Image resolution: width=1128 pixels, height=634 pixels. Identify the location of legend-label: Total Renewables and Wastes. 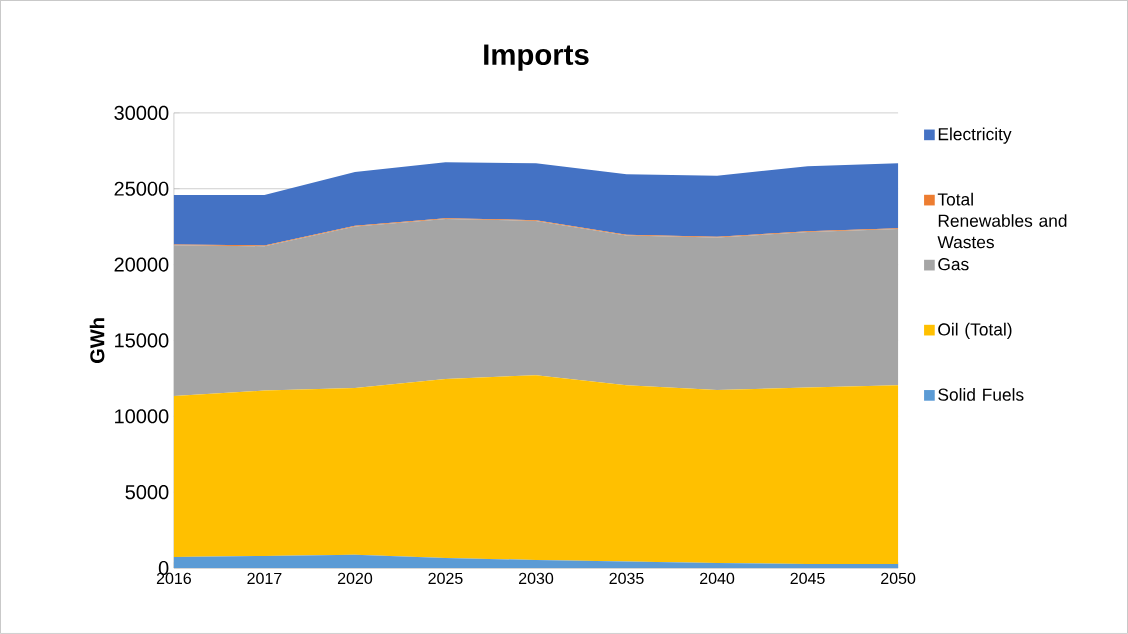
(1002, 220).